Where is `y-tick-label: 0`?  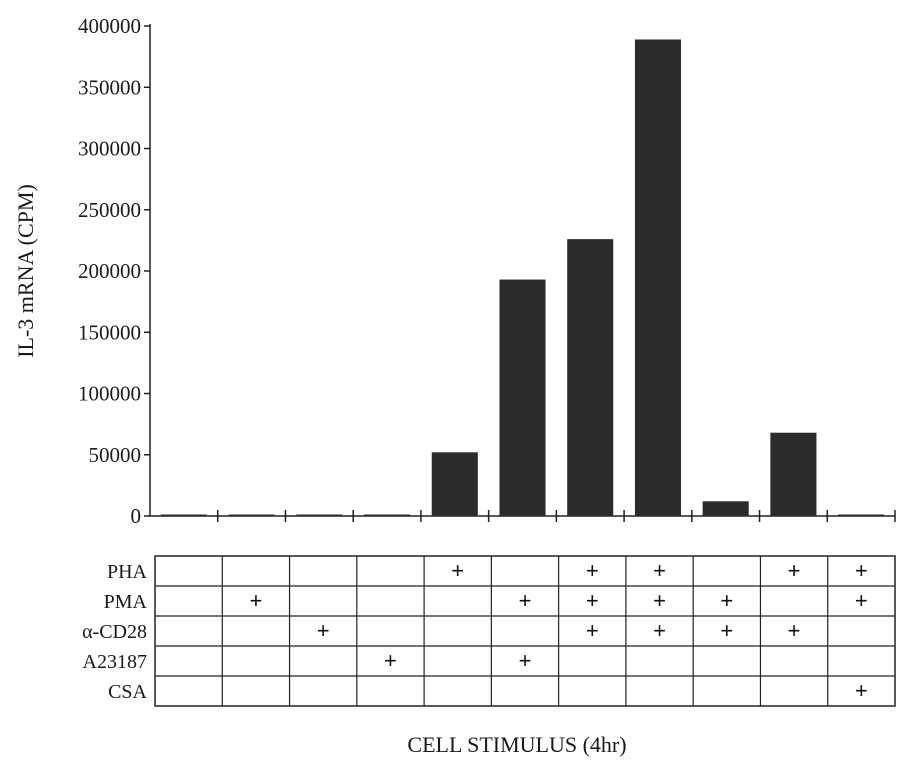 y-tick-label: 0 is located at coordinates (136, 516).